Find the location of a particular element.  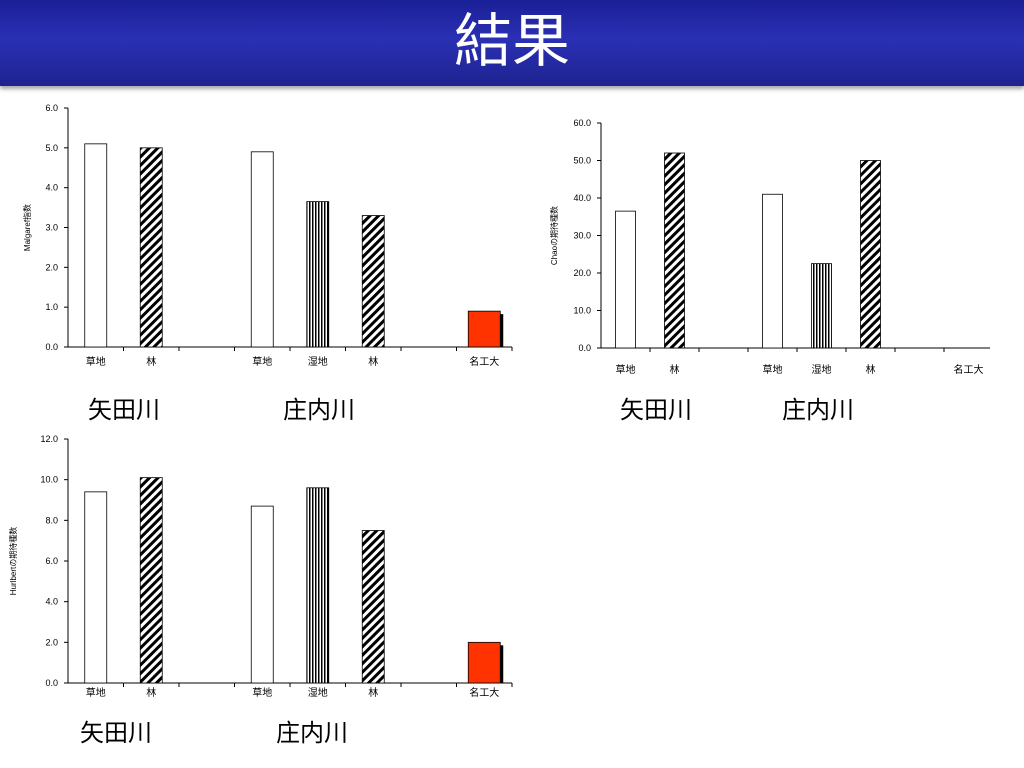

title-bar is located at coordinates (512, 43).